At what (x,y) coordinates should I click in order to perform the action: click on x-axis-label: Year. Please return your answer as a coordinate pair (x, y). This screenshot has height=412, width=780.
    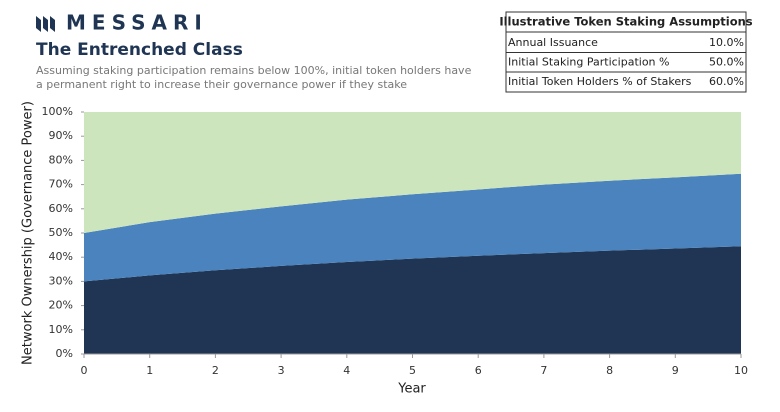
    Looking at the image, I should click on (411, 389).